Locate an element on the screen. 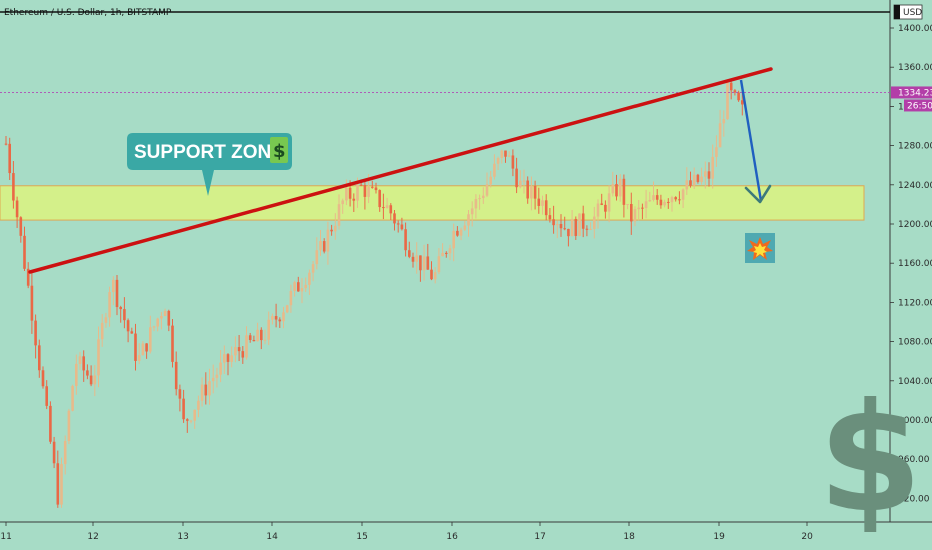 This screenshot has height=550, width=932. price-tick-label: 960.00 is located at coordinates (914, 460).